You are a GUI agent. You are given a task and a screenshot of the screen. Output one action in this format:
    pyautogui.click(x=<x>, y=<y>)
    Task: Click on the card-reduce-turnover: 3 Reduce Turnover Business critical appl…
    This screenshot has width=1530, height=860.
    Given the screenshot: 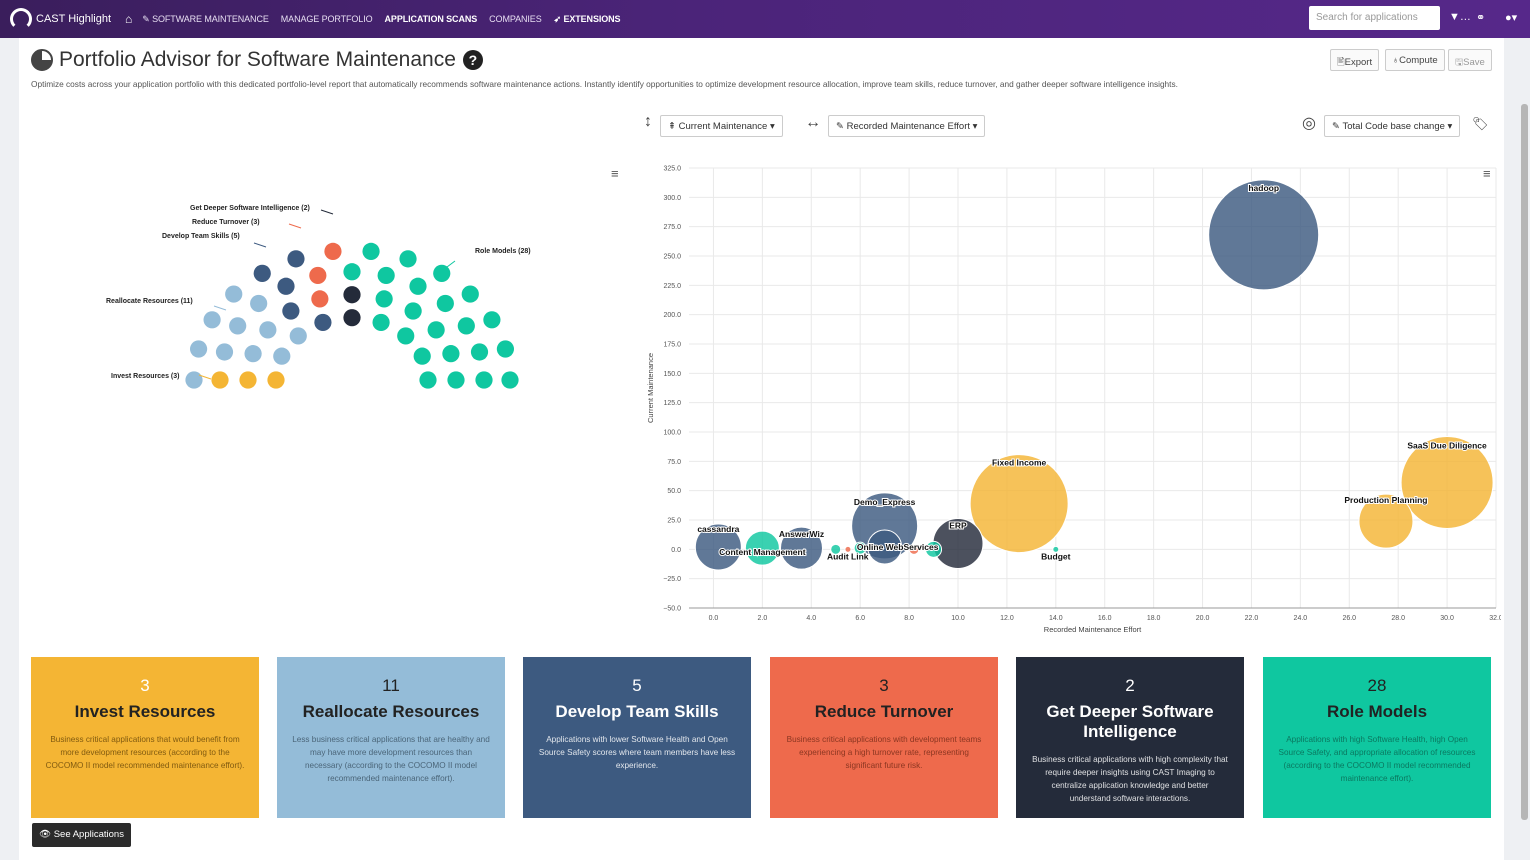 What is the action you would take?
    pyautogui.click(x=884, y=737)
    